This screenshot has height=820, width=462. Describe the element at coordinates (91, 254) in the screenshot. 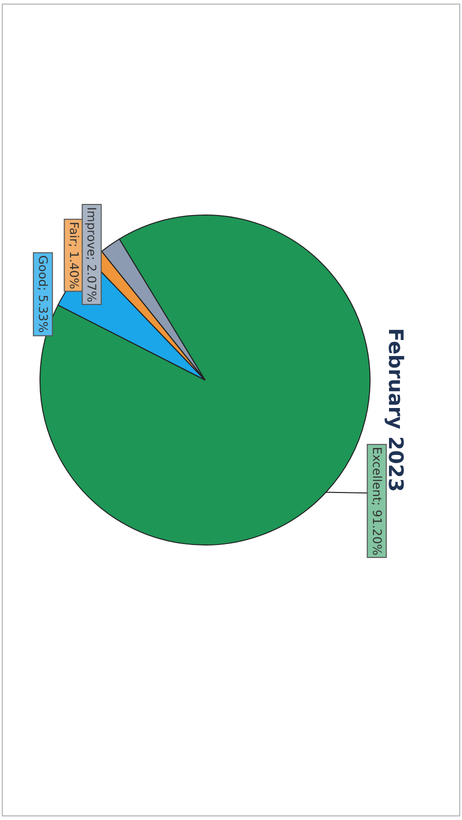

I see `slice-label: Improve; 2.07%` at that location.